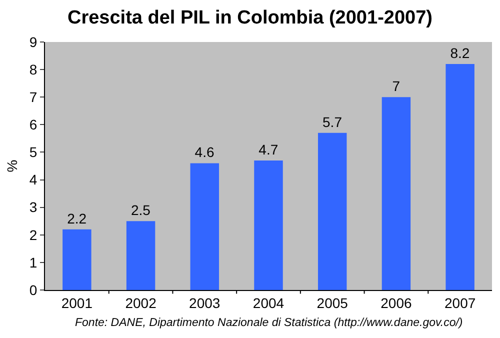  What do you see at coordinates (268, 302) in the screenshot?
I see `x-tick-label: 2004` at bounding box center [268, 302].